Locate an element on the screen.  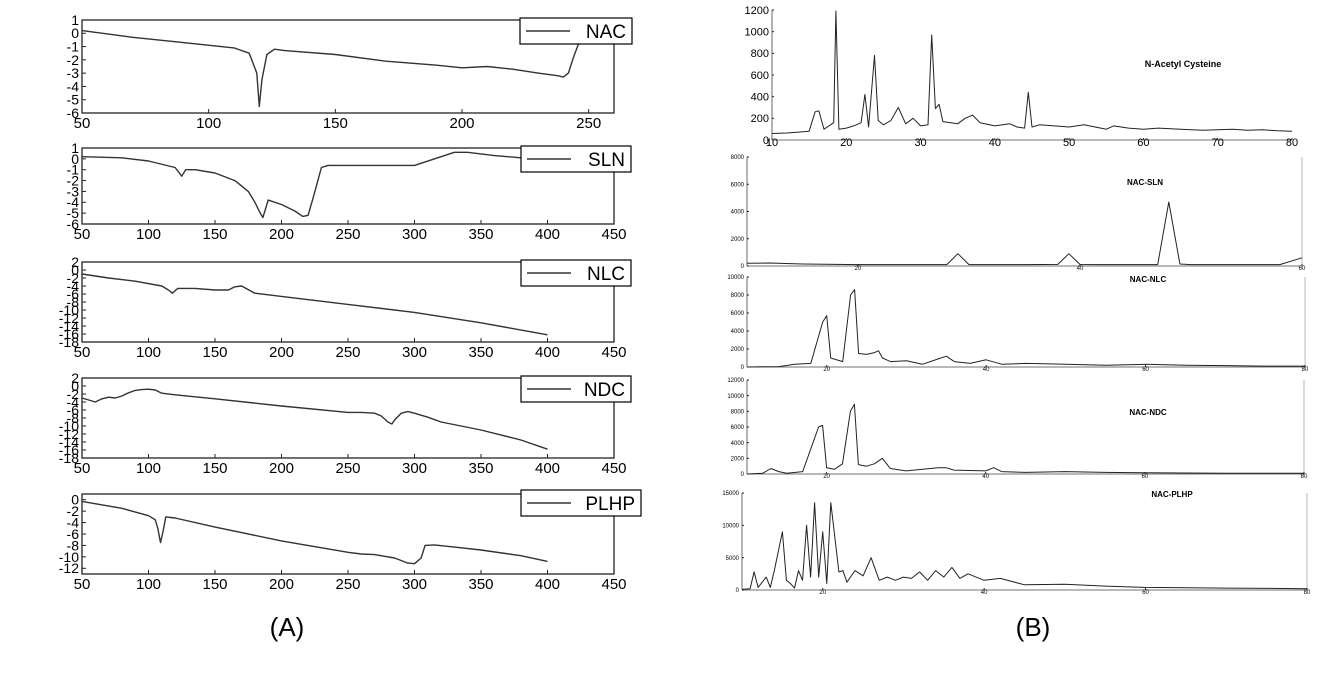
panel-label-a: (A) is located at coordinates (287, 627).